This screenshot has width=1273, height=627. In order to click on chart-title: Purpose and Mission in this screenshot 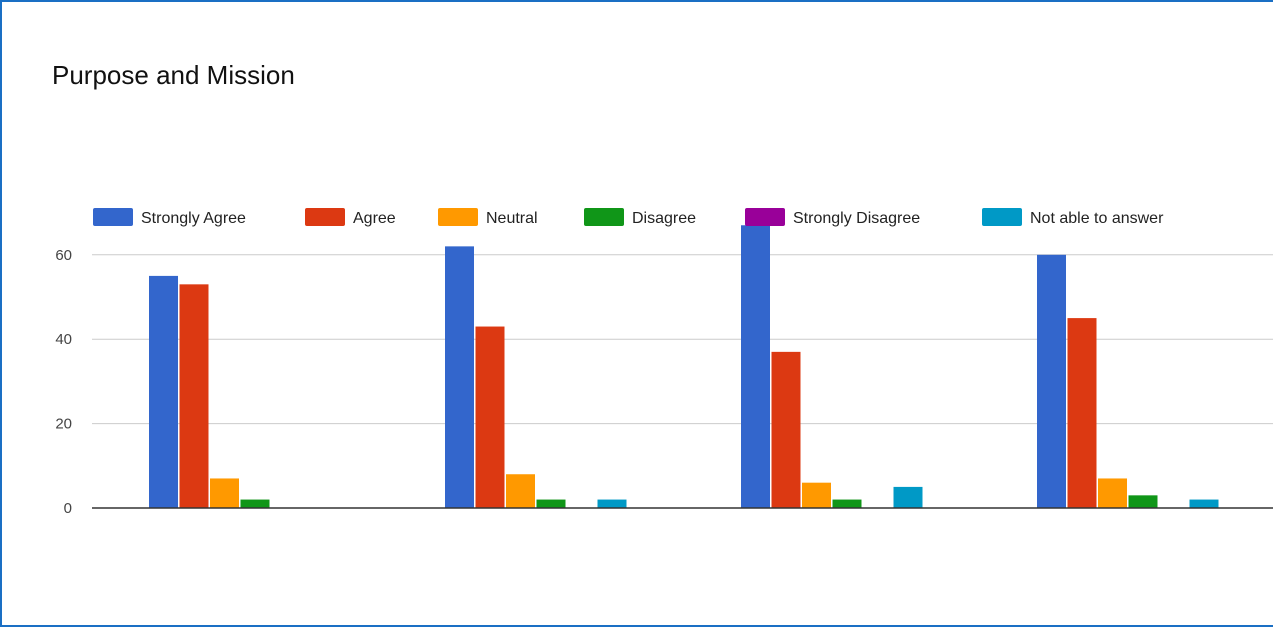, I will do `click(173, 75)`.